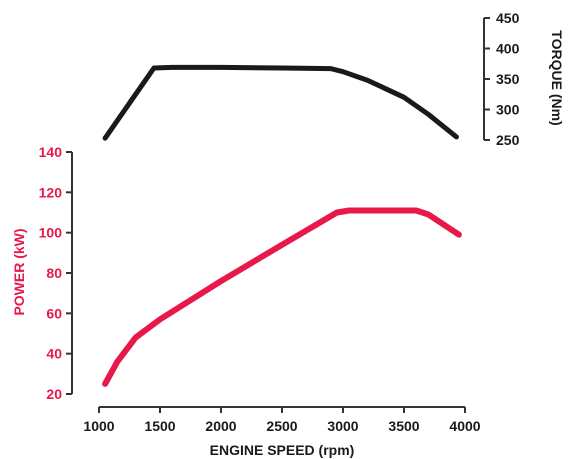 The image size is (568, 459). Describe the element at coordinates (51, 233) in the screenshot. I see `power-tick-label: 100` at that location.